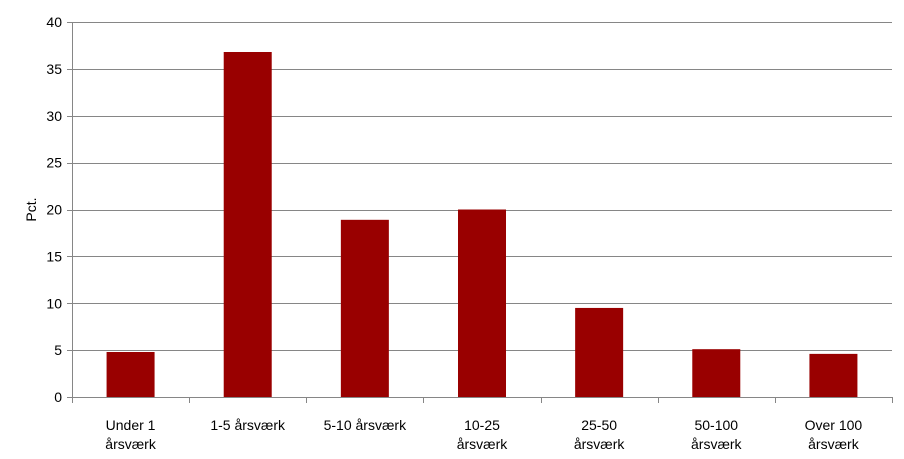  Describe the element at coordinates (54, 256) in the screenshot. I see `y-tick-label: 15` at that location.